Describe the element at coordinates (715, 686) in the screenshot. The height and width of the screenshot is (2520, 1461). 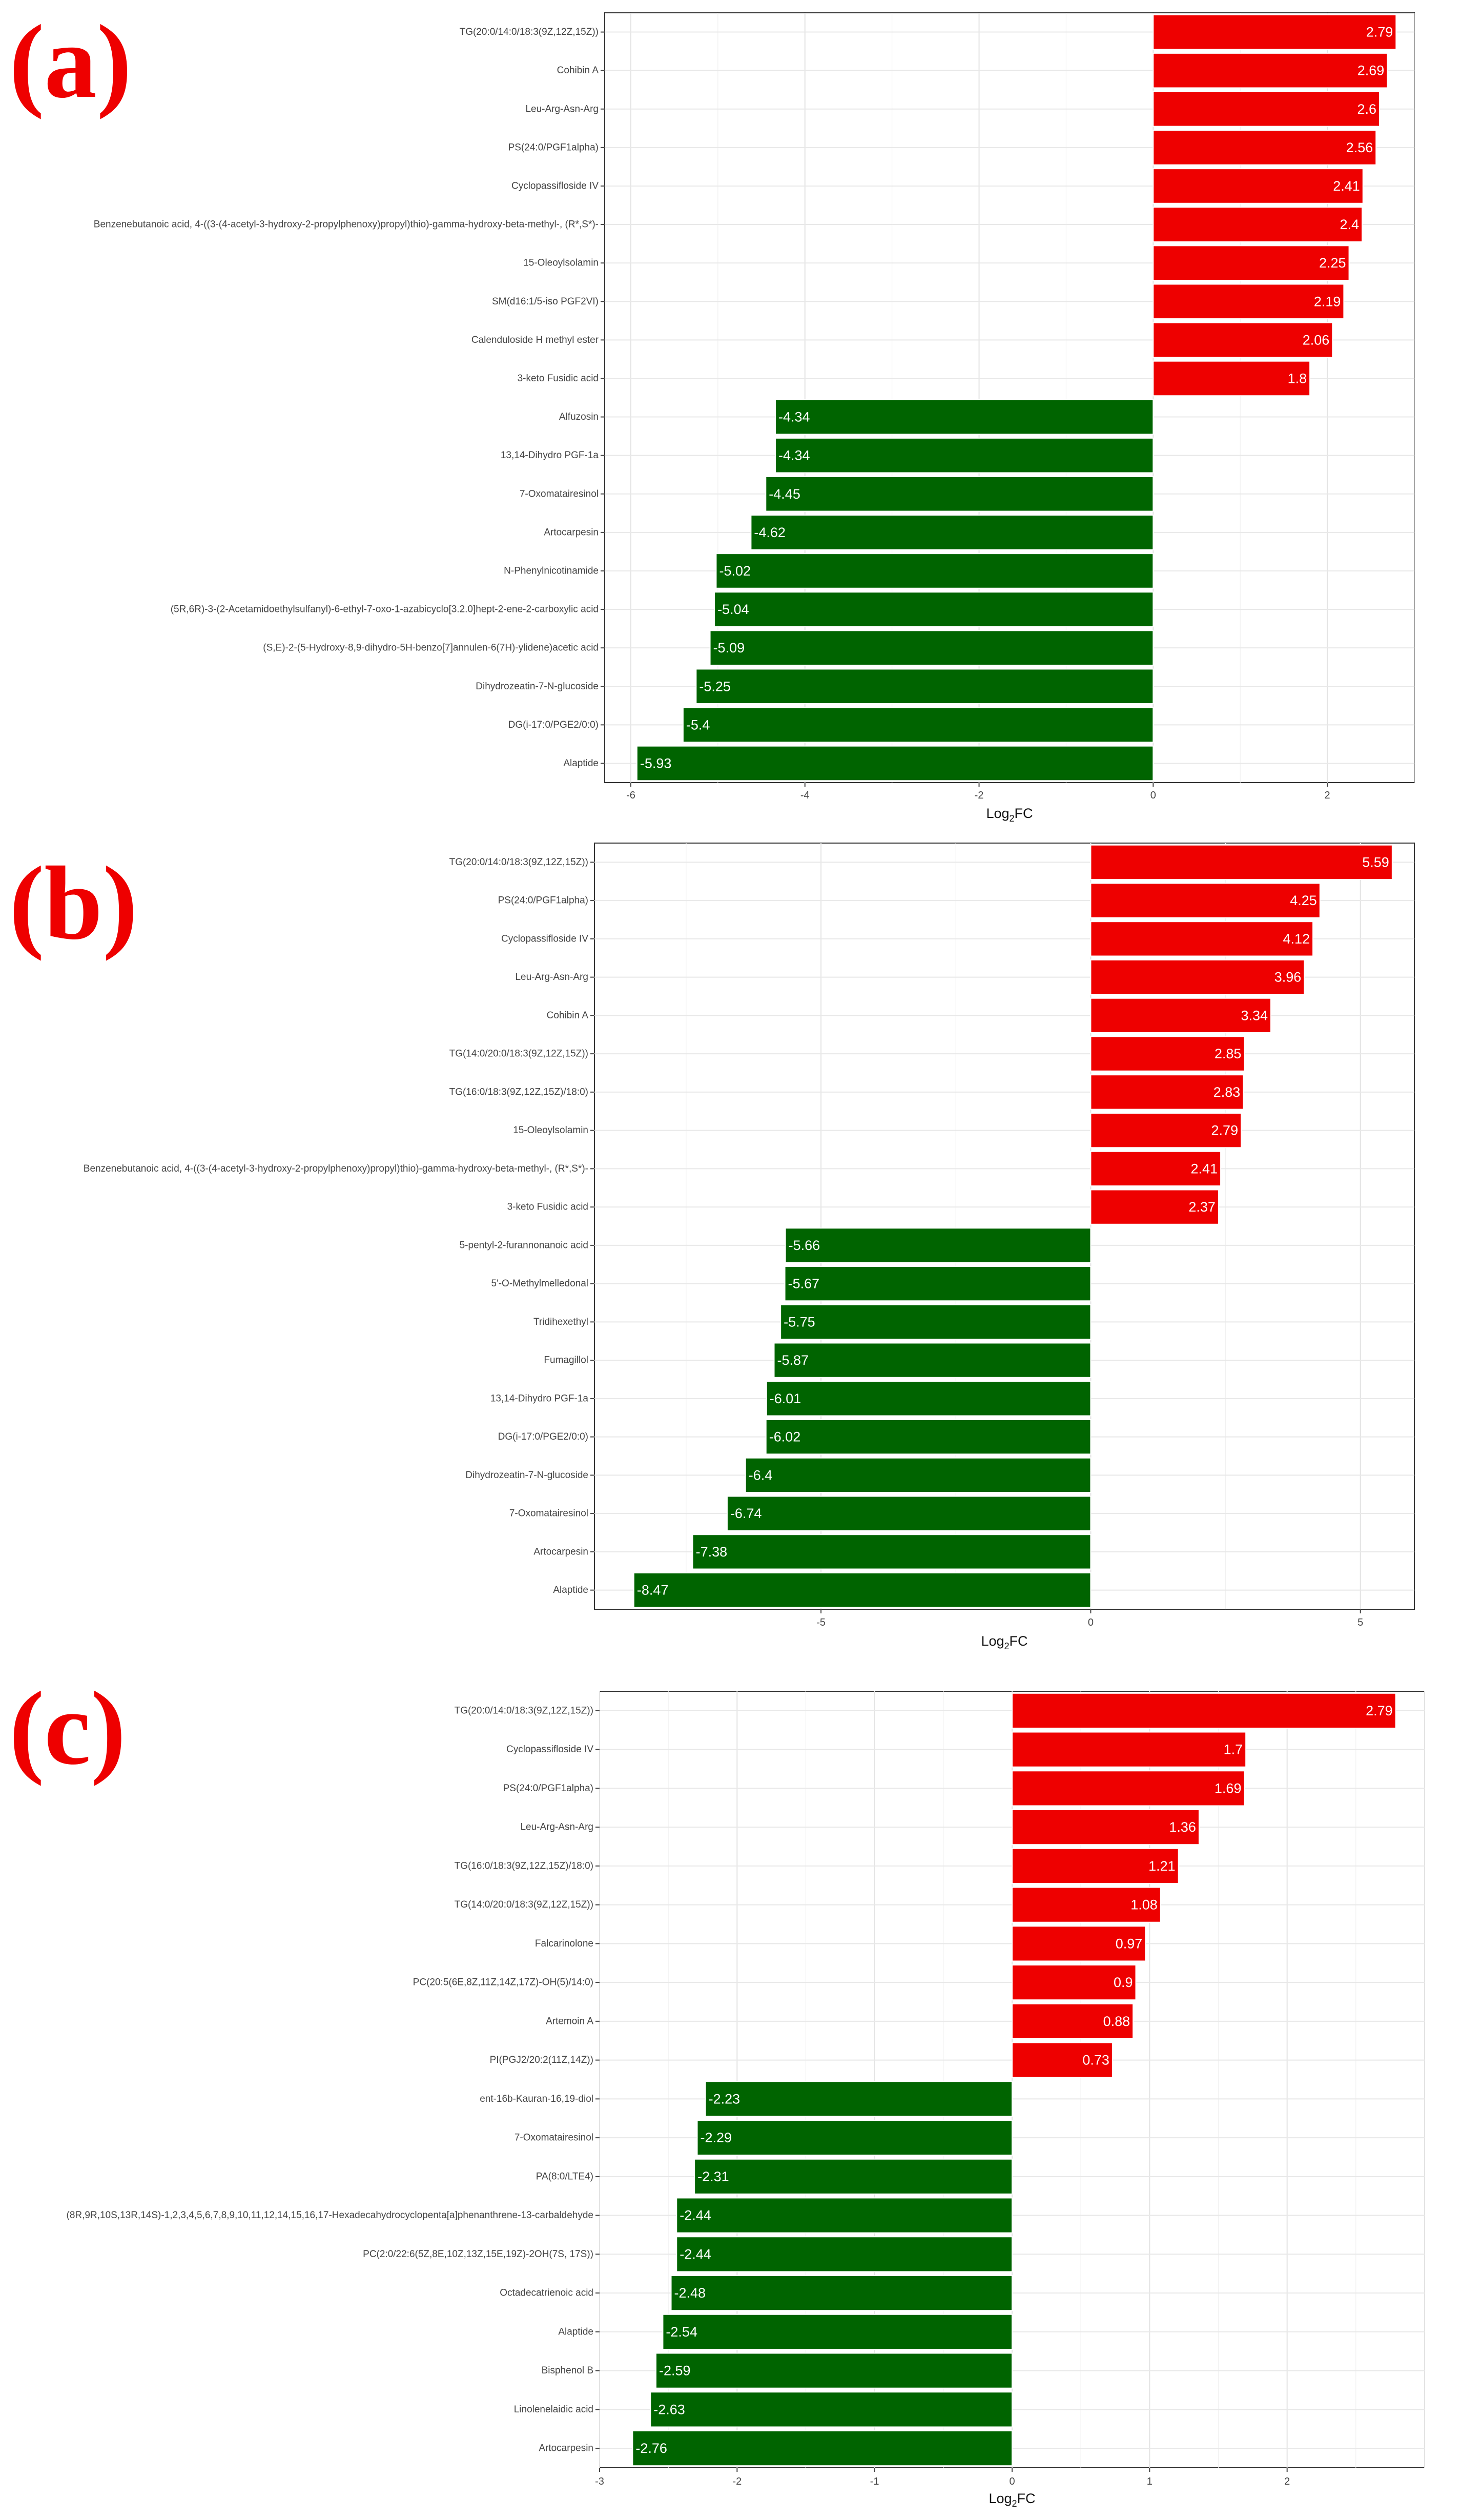
I see `bar-value-label: -5.25` at that location.